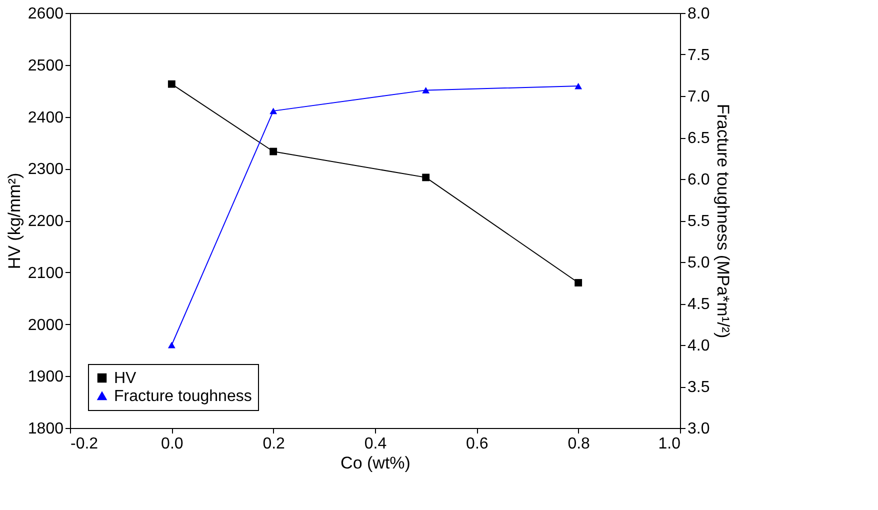 This screenshot has width=878, height=510. Describe the element at coordinates (46, 169) in the screenshot. I see `y-tick-label: 2300` at that location.